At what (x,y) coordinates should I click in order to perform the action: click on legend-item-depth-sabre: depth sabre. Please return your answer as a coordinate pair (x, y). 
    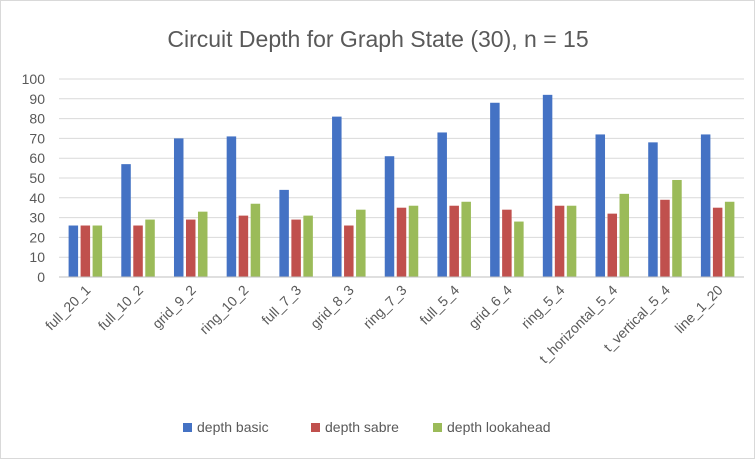
    Looking at the image, I should click on (355, 427).